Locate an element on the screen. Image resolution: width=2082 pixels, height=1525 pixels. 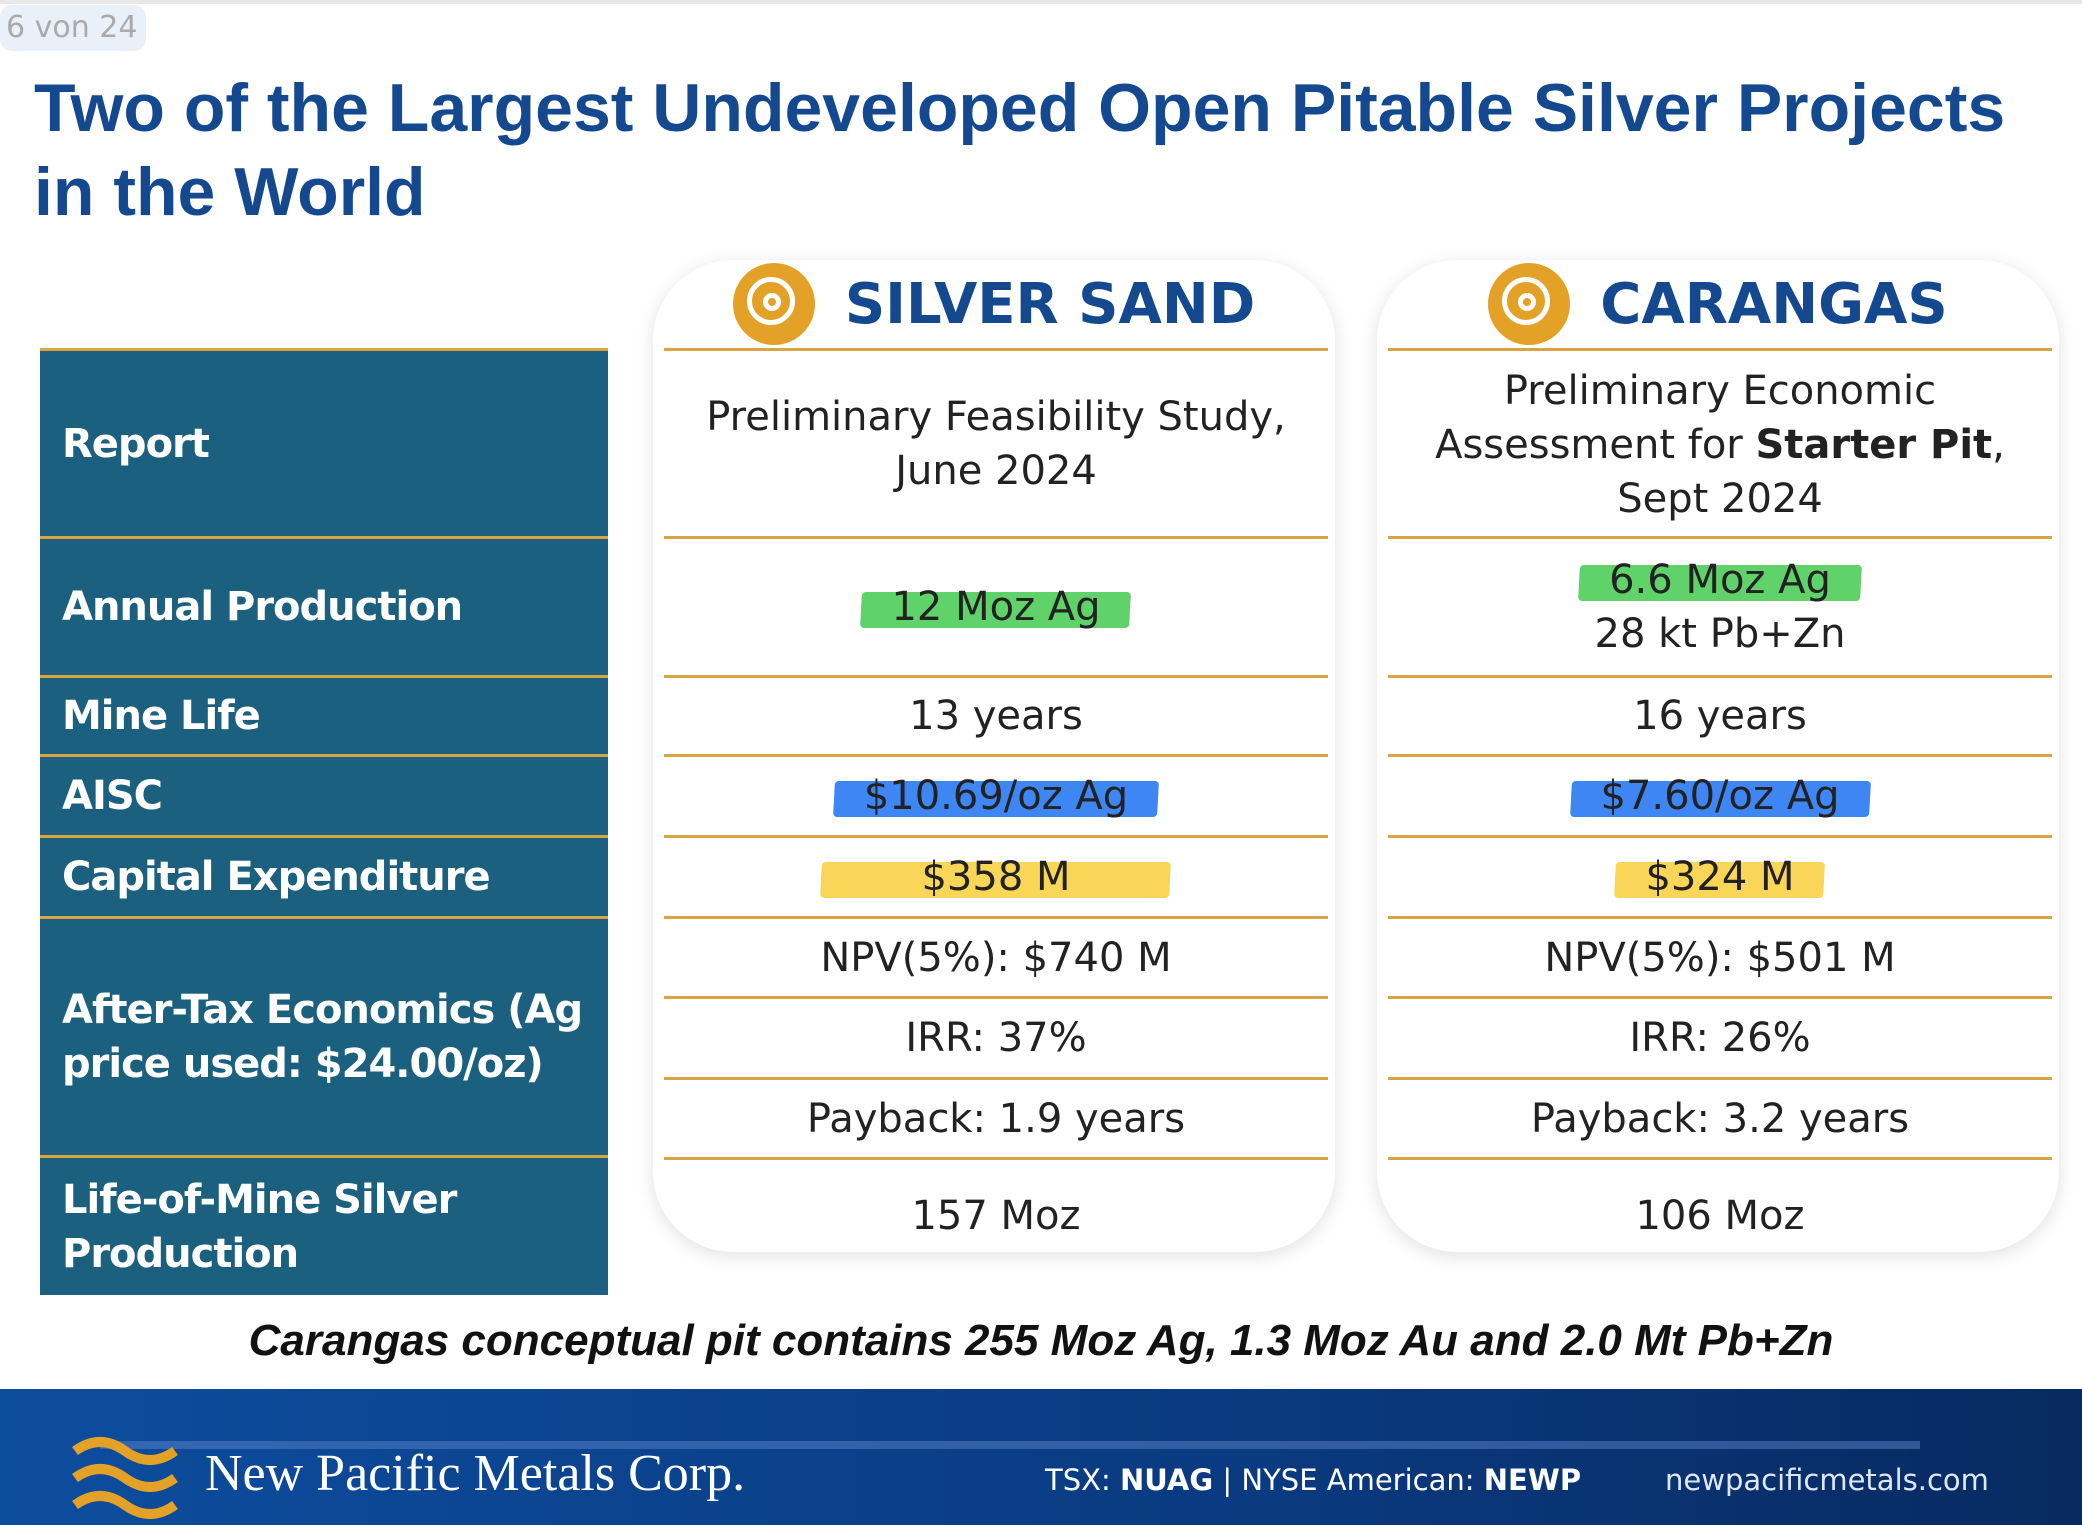
page-indicator: 6 von 24 is located at coordinates (73, 28).